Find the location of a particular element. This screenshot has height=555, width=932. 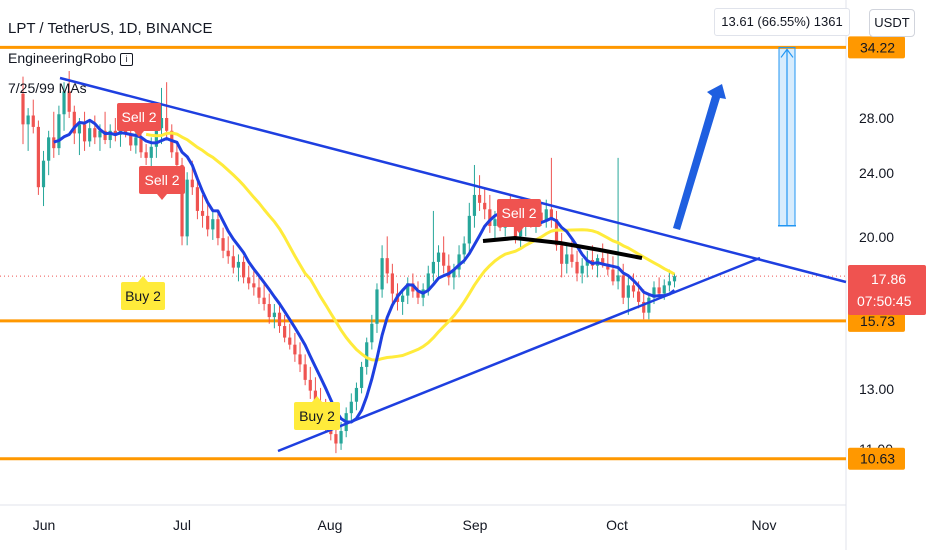

projection-arrow is located at coordinates (699, 157).